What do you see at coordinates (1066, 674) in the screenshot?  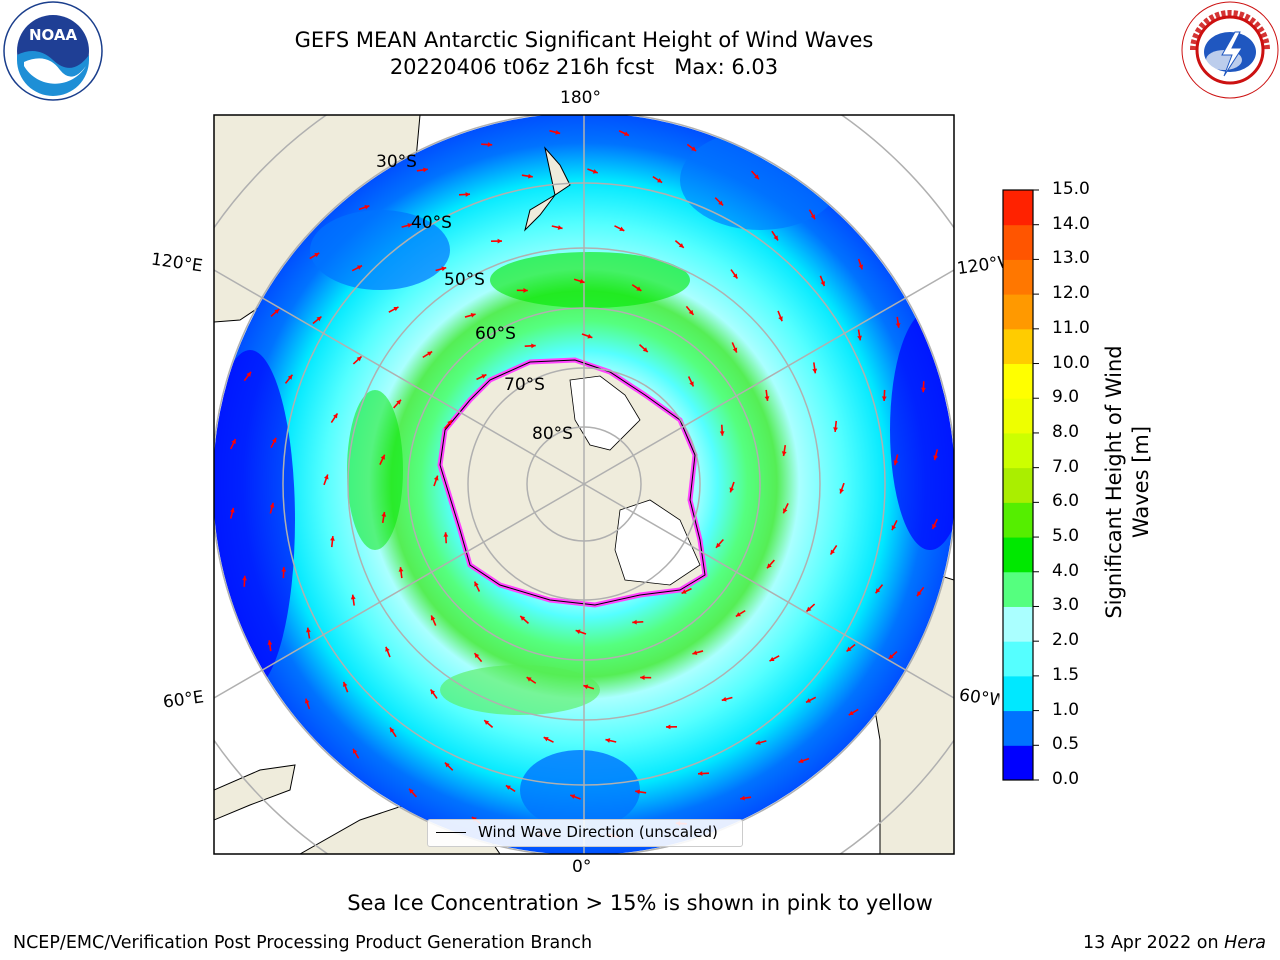 I see `colorbar-tick-label: 1.5` at bounding box center [1066, 674].